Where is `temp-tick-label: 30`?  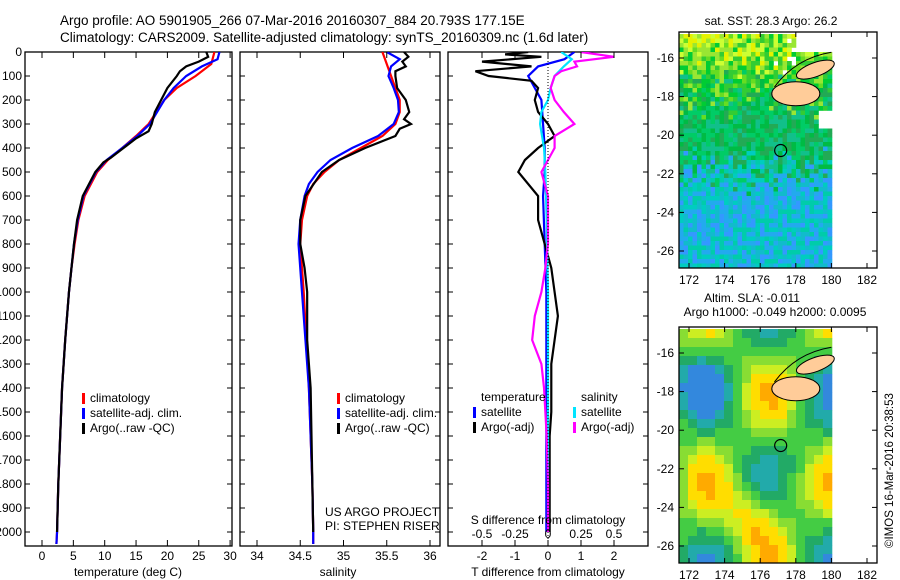 temp-tick-label: 30 is located at coordinates (230, 556).